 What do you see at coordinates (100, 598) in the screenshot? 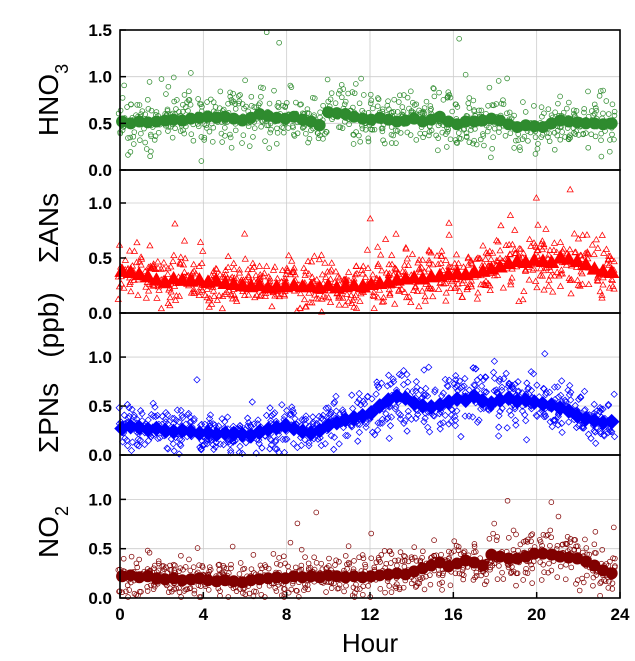
I see `y-tick-label: 0.0` at bounding box center [100, 598].